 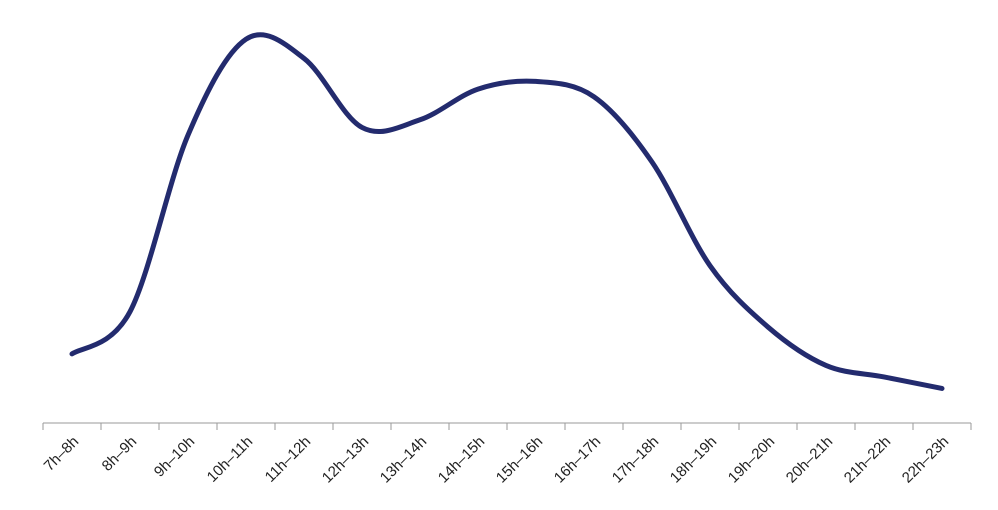 What do you see at coordinates (230, 459) in the screenshot?
I see `x-axis-tick-label: 10h–11h` at bounding box center [230, 459].